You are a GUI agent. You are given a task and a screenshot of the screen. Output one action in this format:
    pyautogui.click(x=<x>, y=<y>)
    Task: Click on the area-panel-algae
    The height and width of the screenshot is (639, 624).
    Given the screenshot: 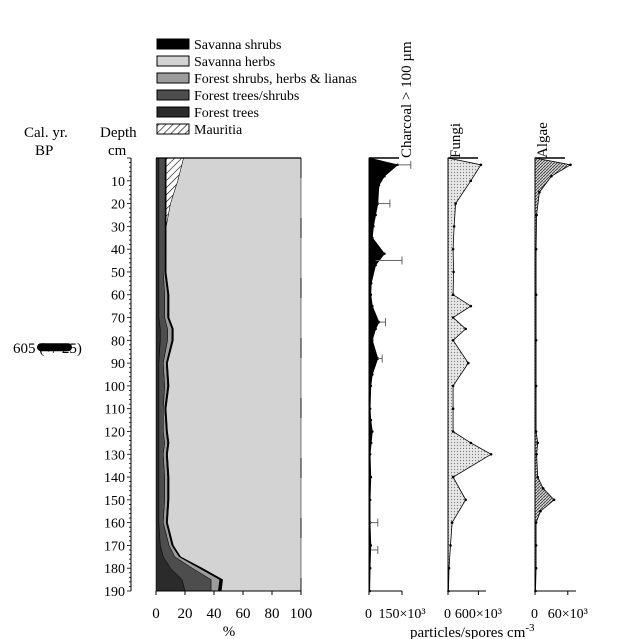 What is the action you would take?
    pyautogui.click(x=553, y=374)
    